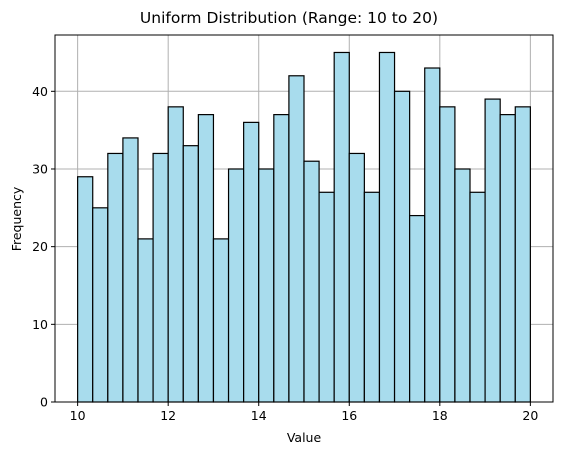 This screenshot has height=455, width=562. What do you see at coordinates (530, 415) in the screenshot?
I see `x-tick-label: 20` at bounding box center [530, 415].